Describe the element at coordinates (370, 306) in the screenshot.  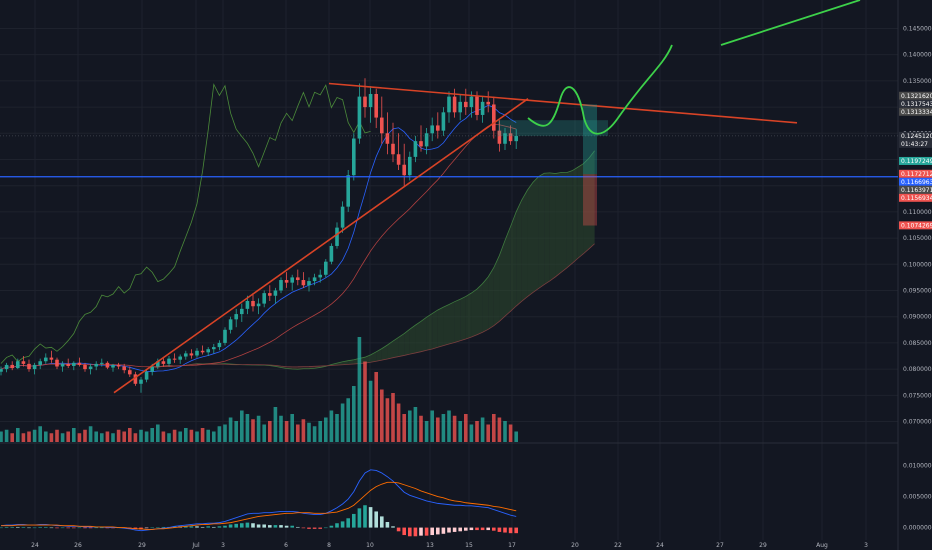
I see `cloud-span-b` at that location.